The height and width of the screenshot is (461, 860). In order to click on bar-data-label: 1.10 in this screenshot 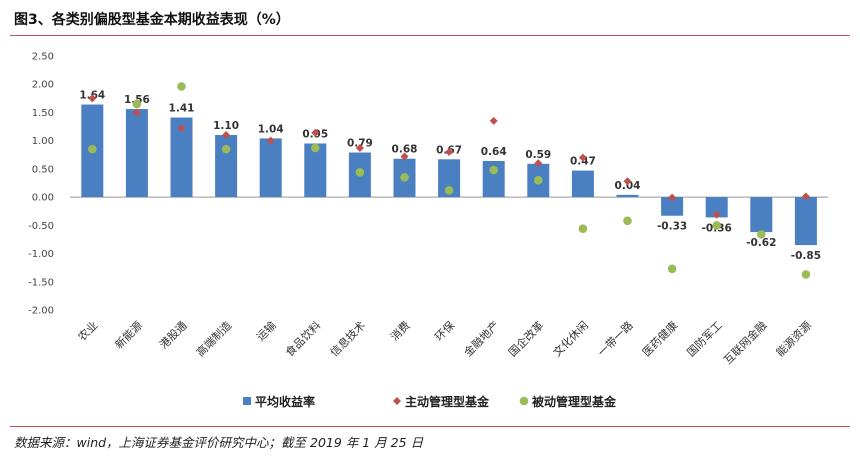, I will do `click(226, 126)`.